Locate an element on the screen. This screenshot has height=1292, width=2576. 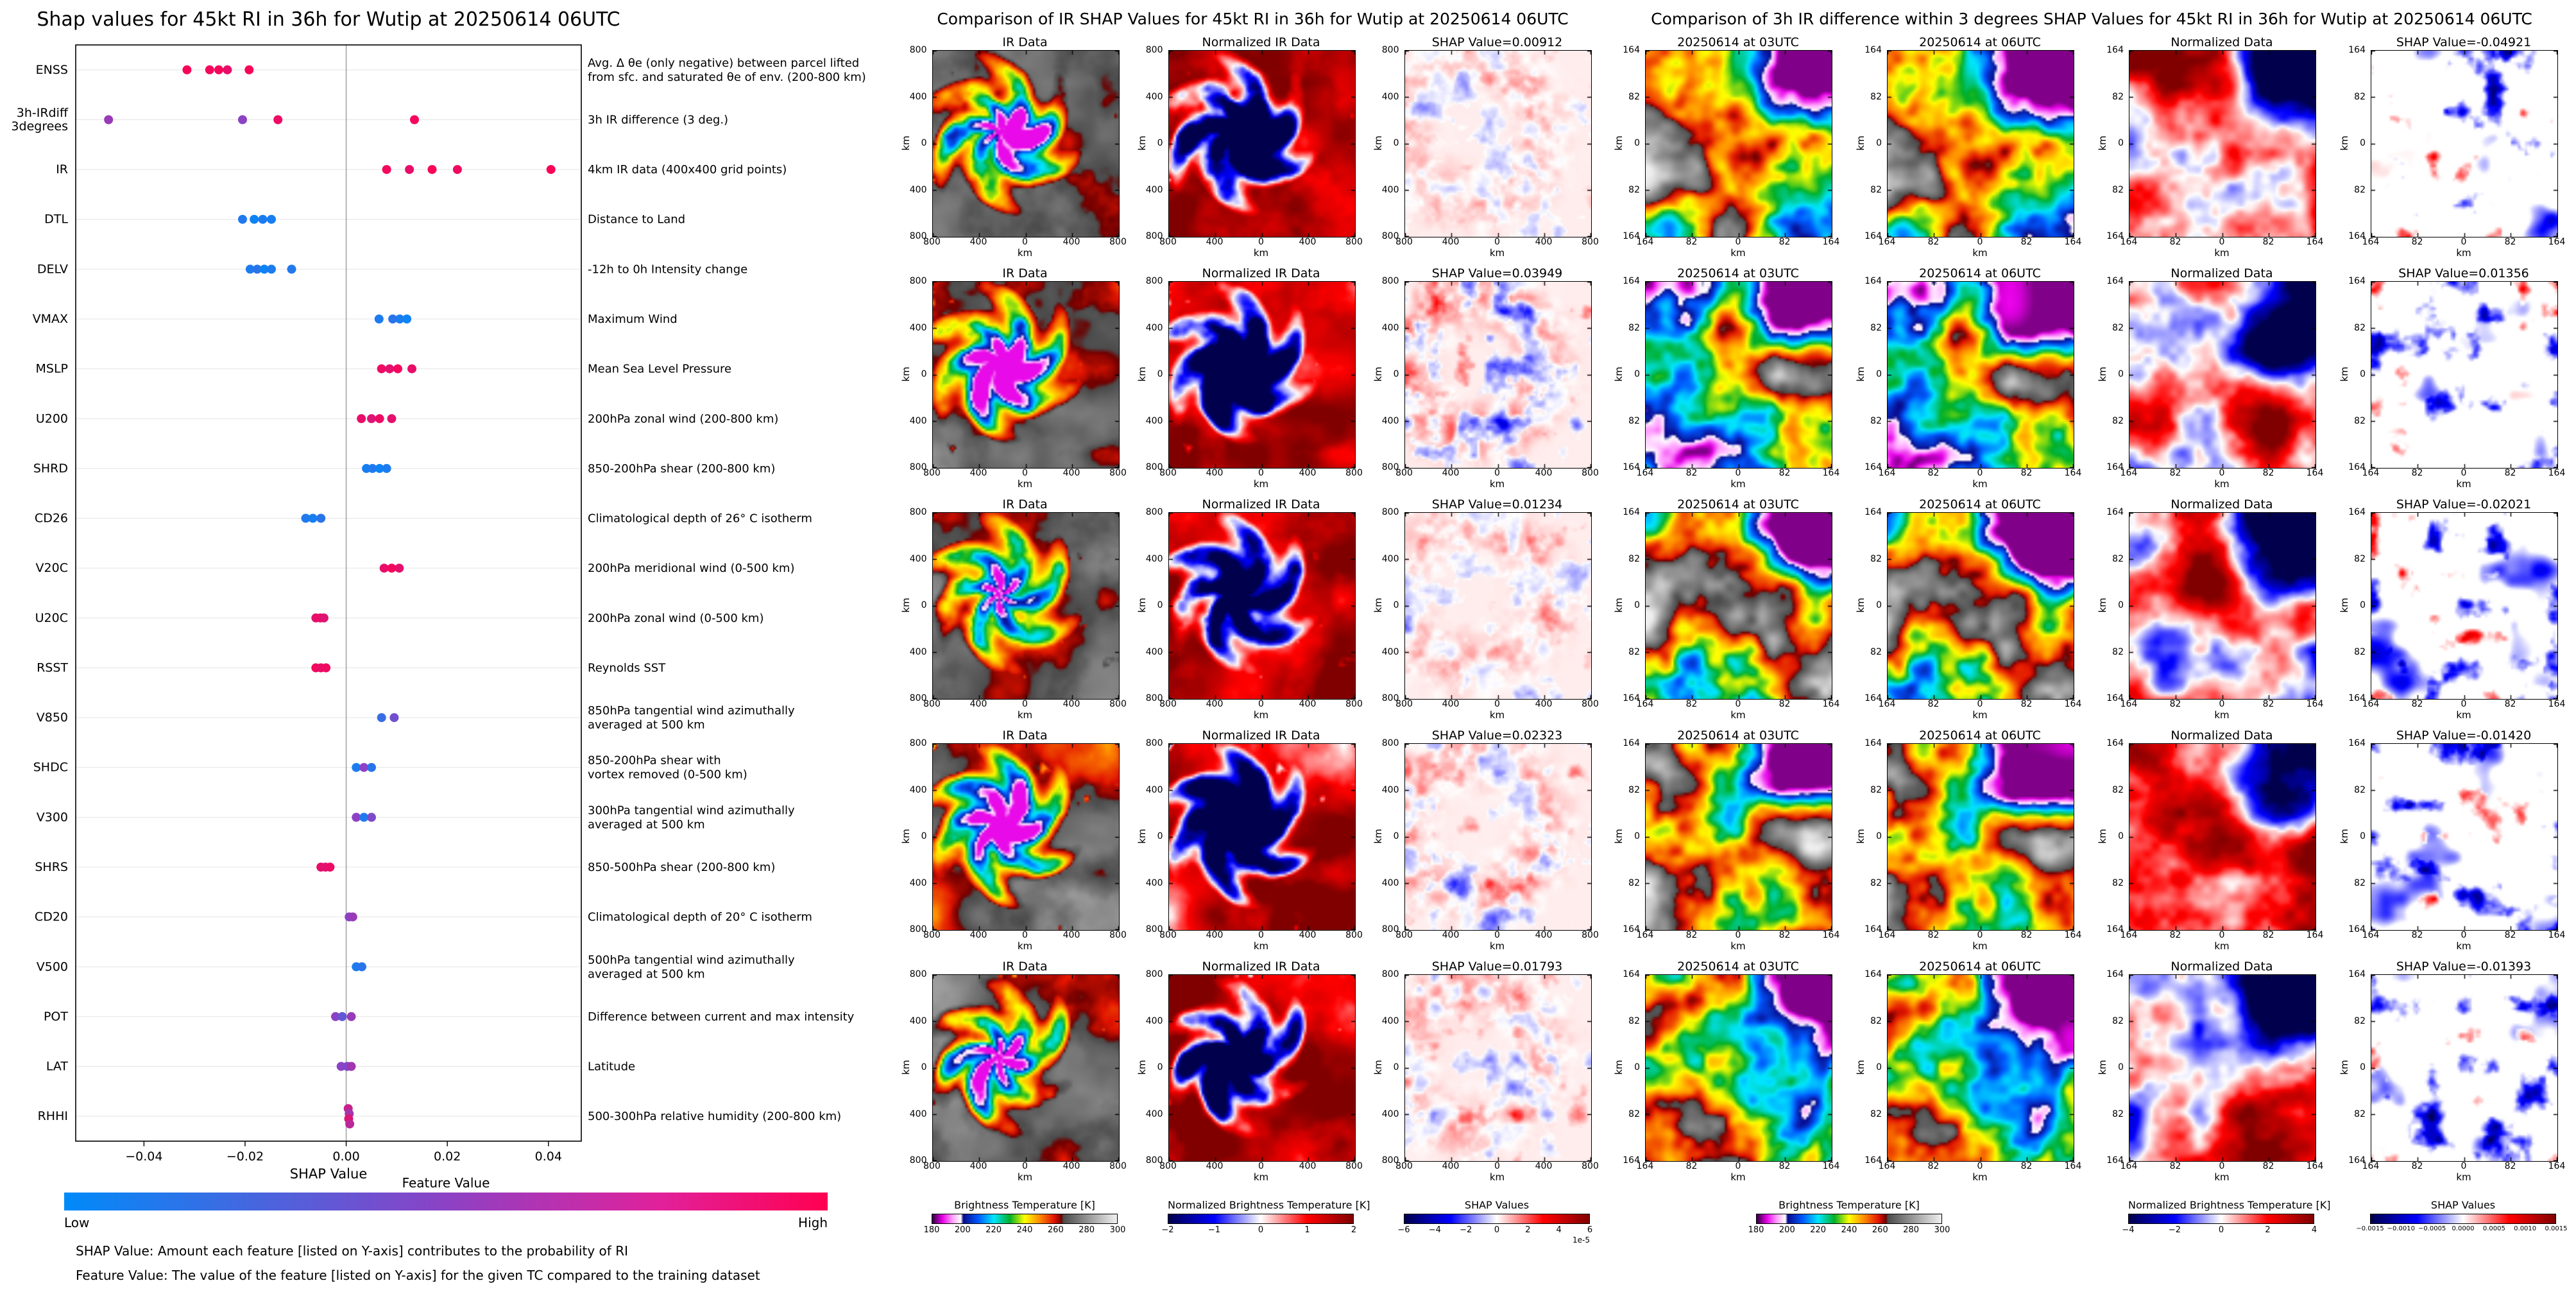
mini-plot-title: IR Data is located at coordinates (1025, 735).